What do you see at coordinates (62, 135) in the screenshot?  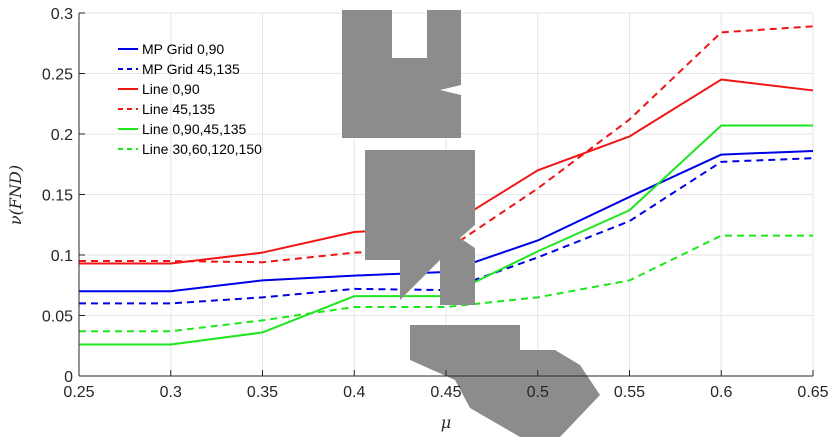 I see `y-tick-label: 0.2` at bounding box center [62, 135].